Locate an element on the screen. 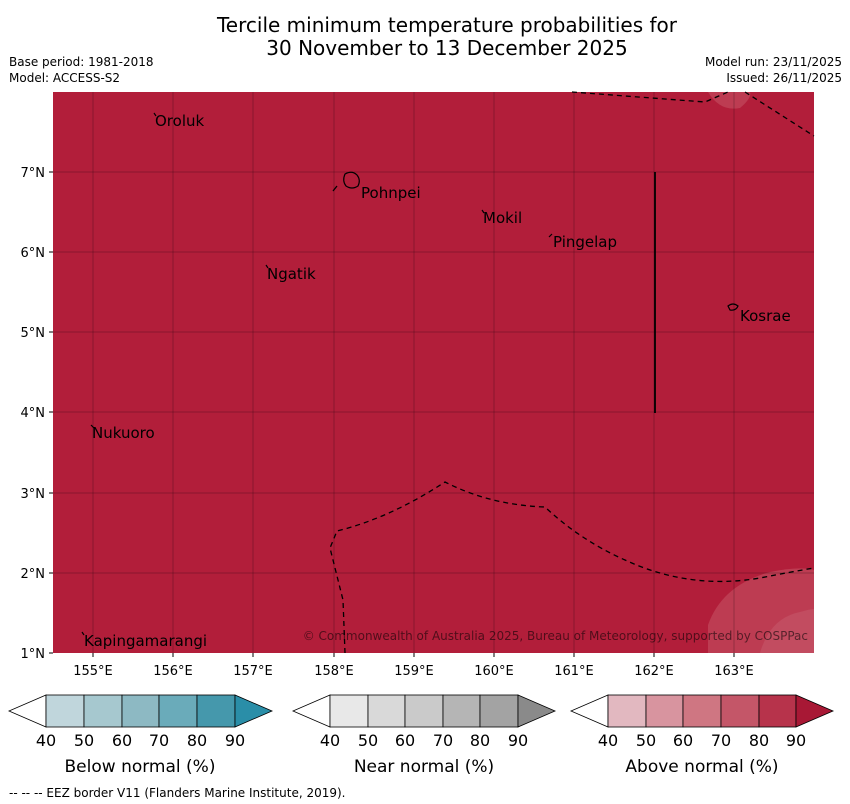 The image size is (850, 804). legend-near-tick-60: 60 is located at coordinates (405, 740).